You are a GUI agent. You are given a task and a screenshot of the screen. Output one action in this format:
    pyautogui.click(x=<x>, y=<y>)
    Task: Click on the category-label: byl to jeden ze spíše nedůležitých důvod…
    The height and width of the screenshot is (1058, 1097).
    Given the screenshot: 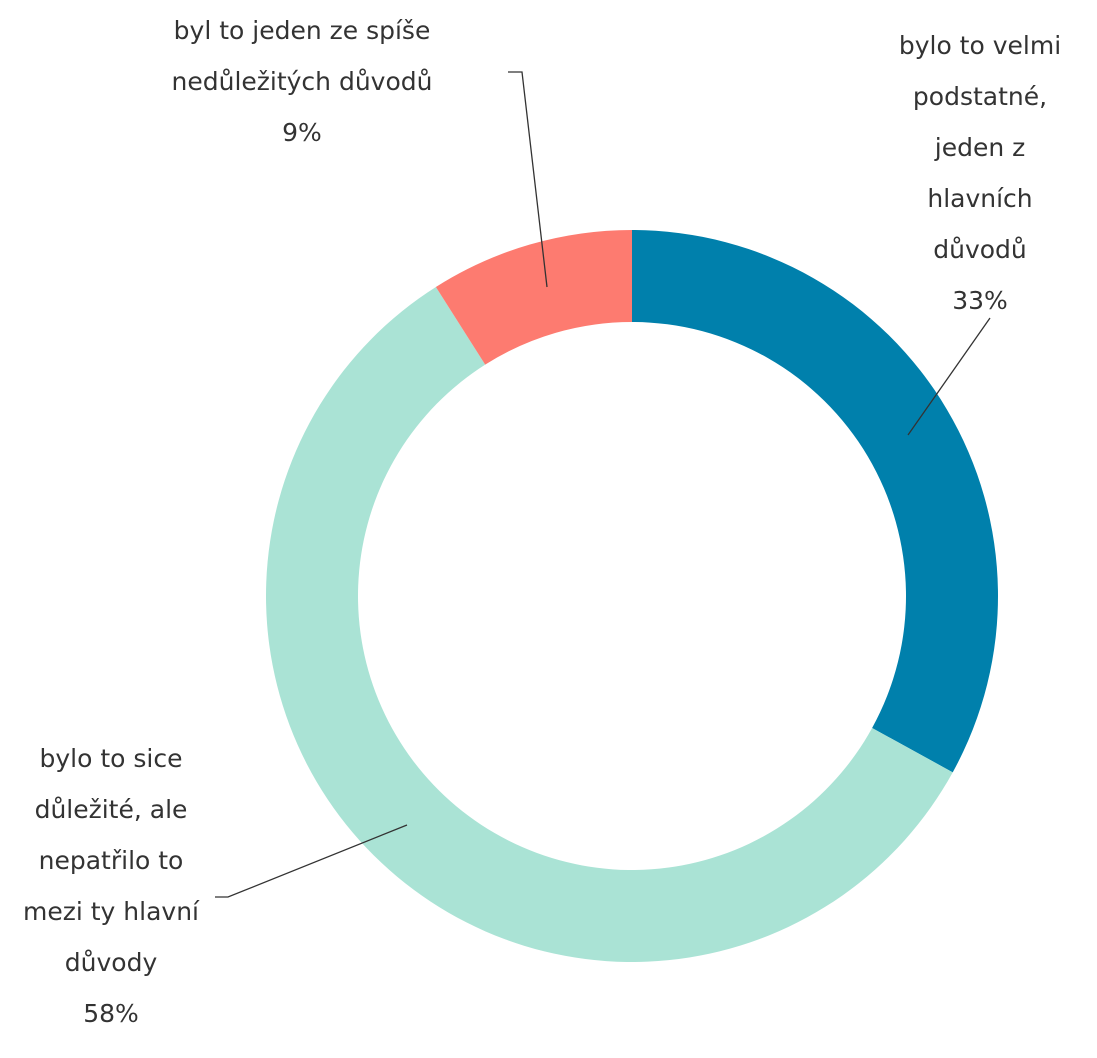 What is the action you would take?
    pyautogui.click(x=302, y=56)
    